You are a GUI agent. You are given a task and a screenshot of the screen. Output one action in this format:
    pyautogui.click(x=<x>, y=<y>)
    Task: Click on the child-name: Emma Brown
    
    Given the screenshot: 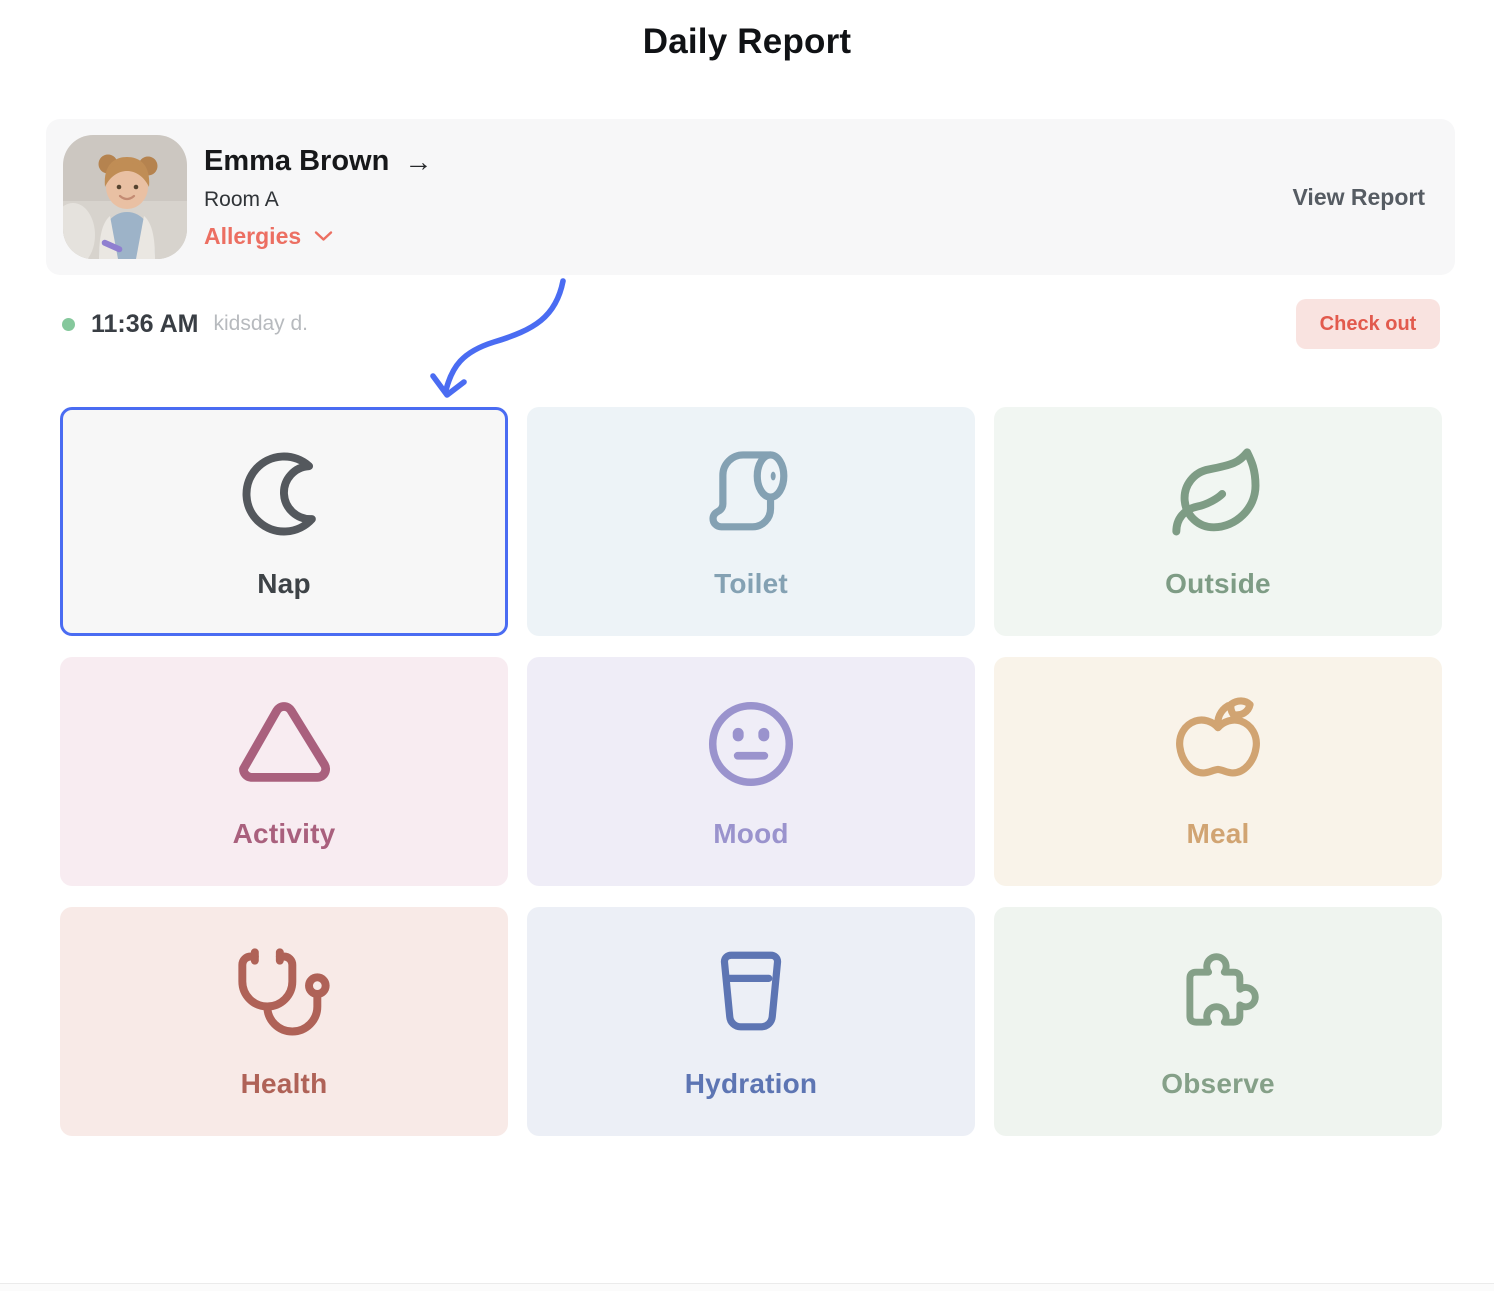 What is the action you would take?
    pyautogui.click(x=297, y=160)
    